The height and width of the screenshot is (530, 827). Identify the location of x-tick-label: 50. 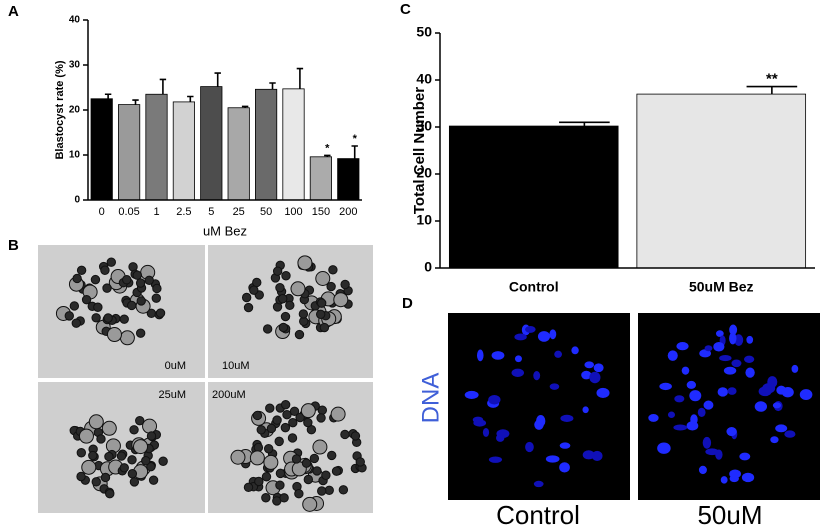
(266, 212).